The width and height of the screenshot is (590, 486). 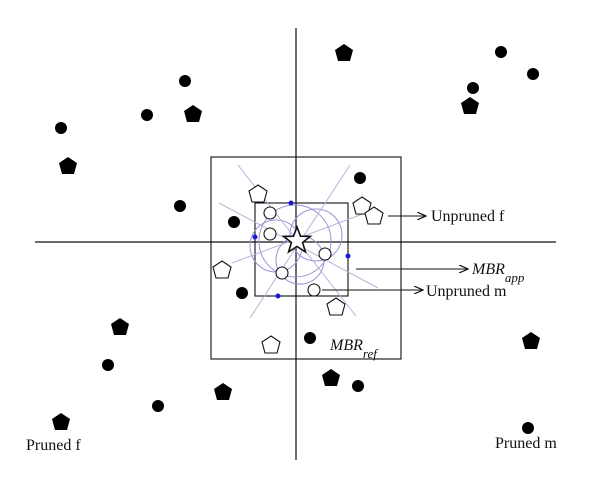 I want to click on mbr-app-label: MBRapp, so click(x=498, y=273).